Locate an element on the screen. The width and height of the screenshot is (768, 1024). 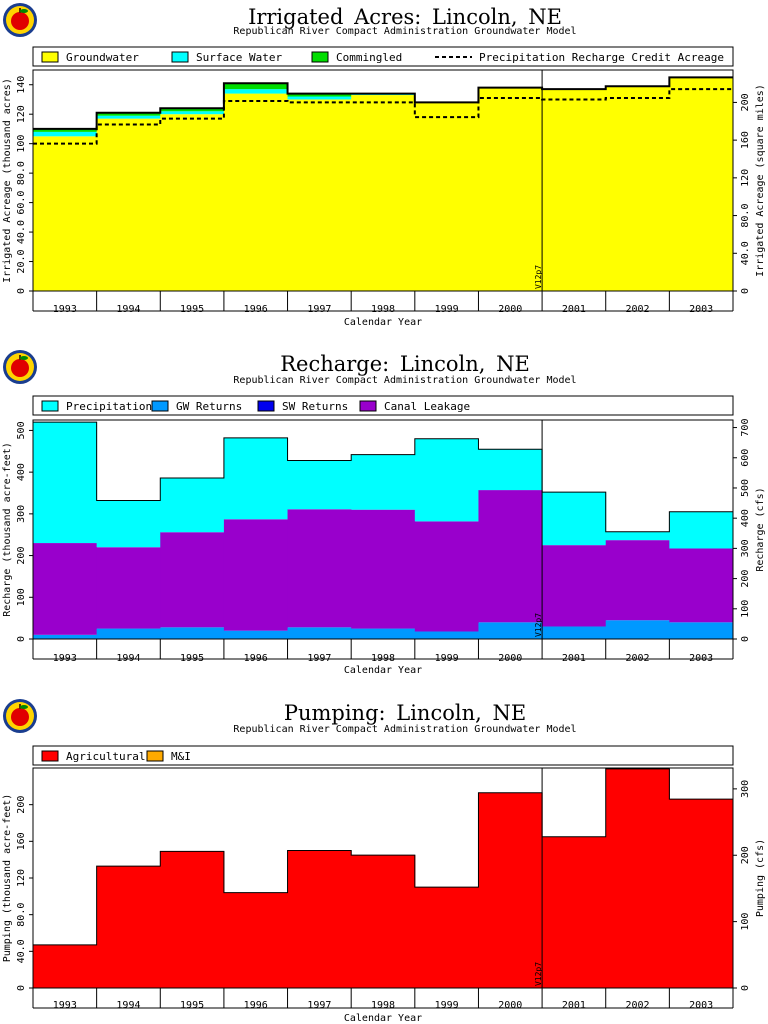
y-tick-label: 100 is located at coordinates (21, 597).